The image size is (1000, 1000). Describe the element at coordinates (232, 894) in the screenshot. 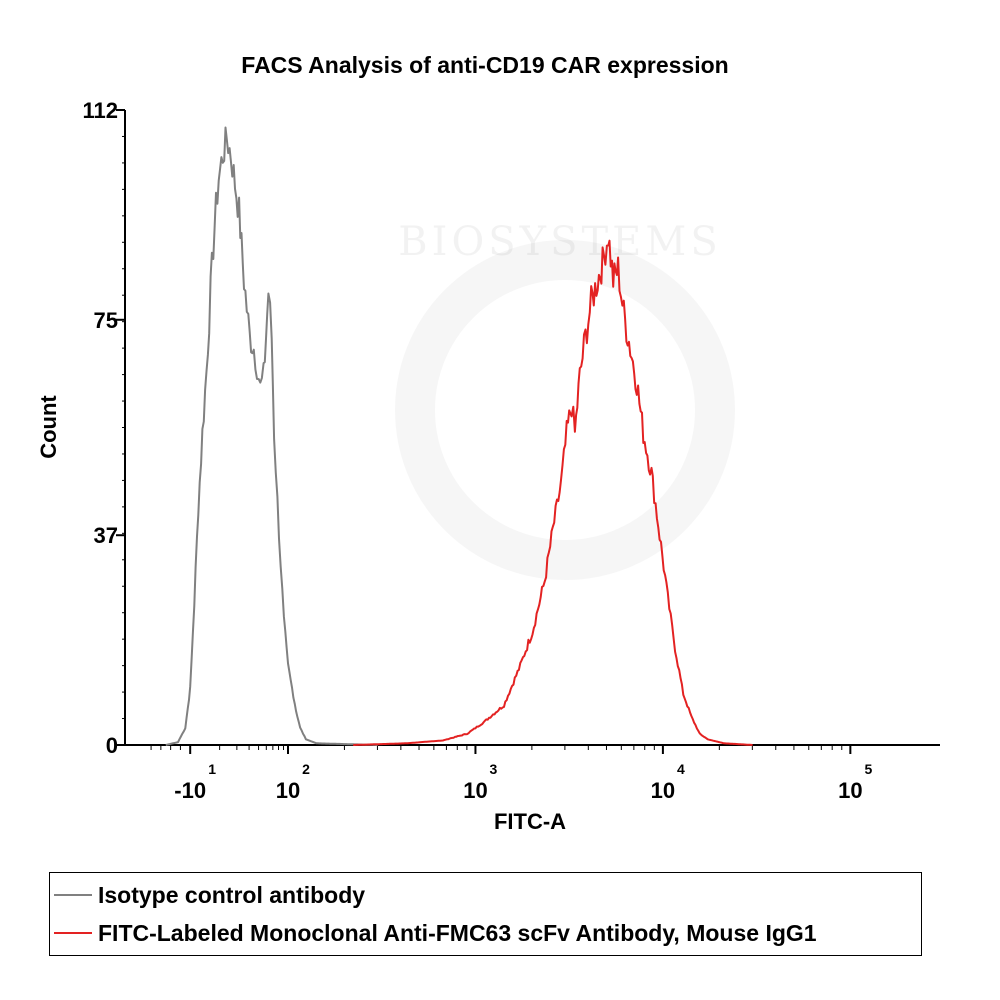

I see `legend-label-isotype: Isotype control antibody` at that location.